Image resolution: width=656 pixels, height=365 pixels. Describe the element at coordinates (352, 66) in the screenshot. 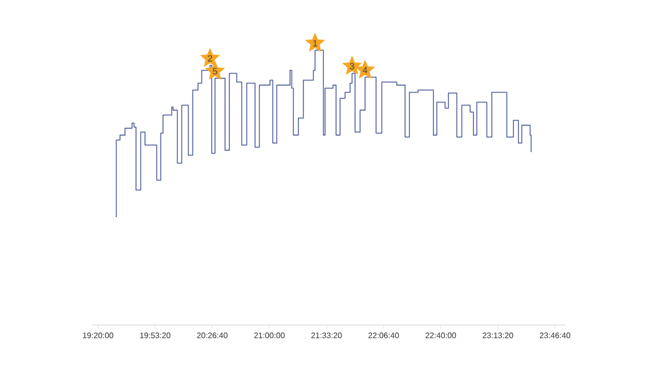

I see `annotation: 3` at that location.